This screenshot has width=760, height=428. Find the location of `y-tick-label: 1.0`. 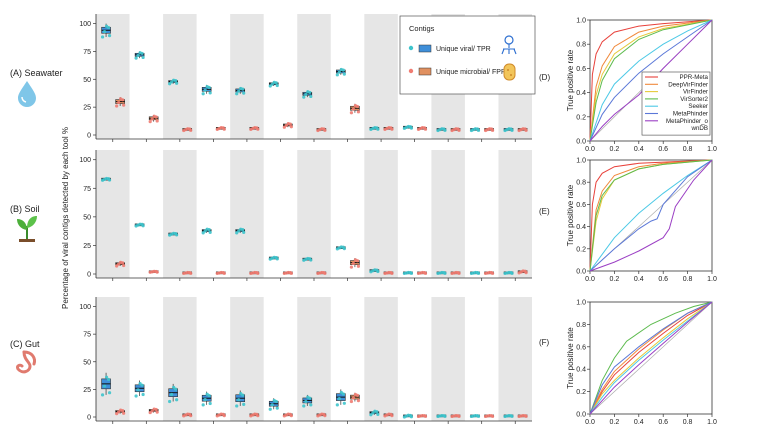

y-tick-label: 1.0 is located at coordinates (581, 161).